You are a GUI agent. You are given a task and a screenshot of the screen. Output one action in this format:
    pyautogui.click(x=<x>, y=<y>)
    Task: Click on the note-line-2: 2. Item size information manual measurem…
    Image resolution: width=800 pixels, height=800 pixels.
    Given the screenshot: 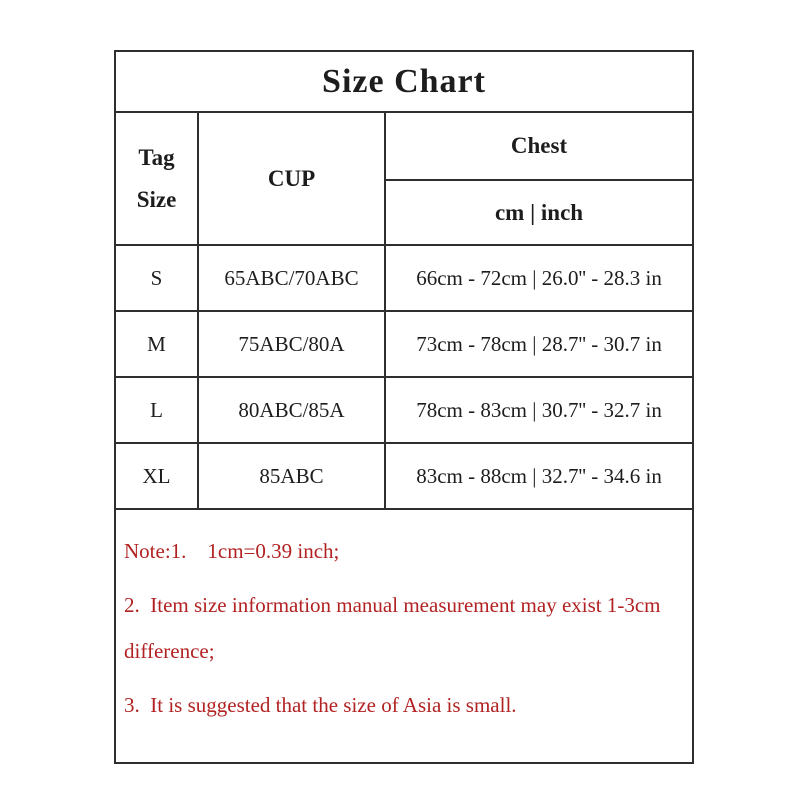 What is the action you would take?
    pyautogui.click(x=395, y=628)
    